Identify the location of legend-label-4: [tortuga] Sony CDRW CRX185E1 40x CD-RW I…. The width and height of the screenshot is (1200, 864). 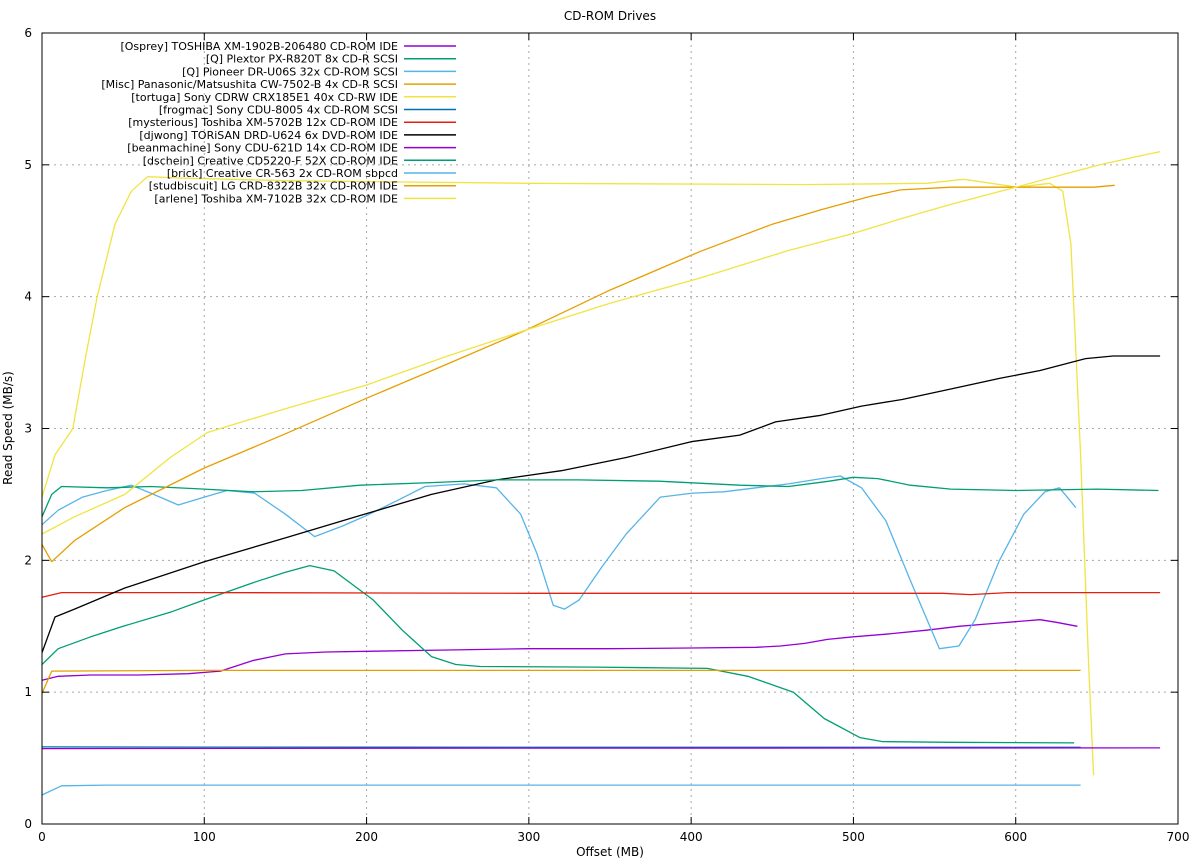
(264, 97).